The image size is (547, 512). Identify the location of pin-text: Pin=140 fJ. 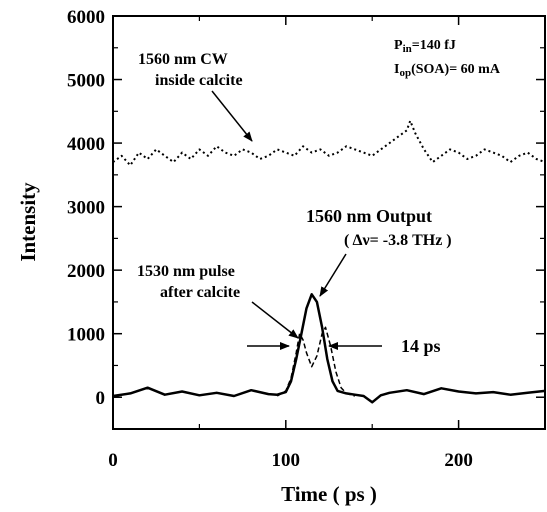
(425, 46).